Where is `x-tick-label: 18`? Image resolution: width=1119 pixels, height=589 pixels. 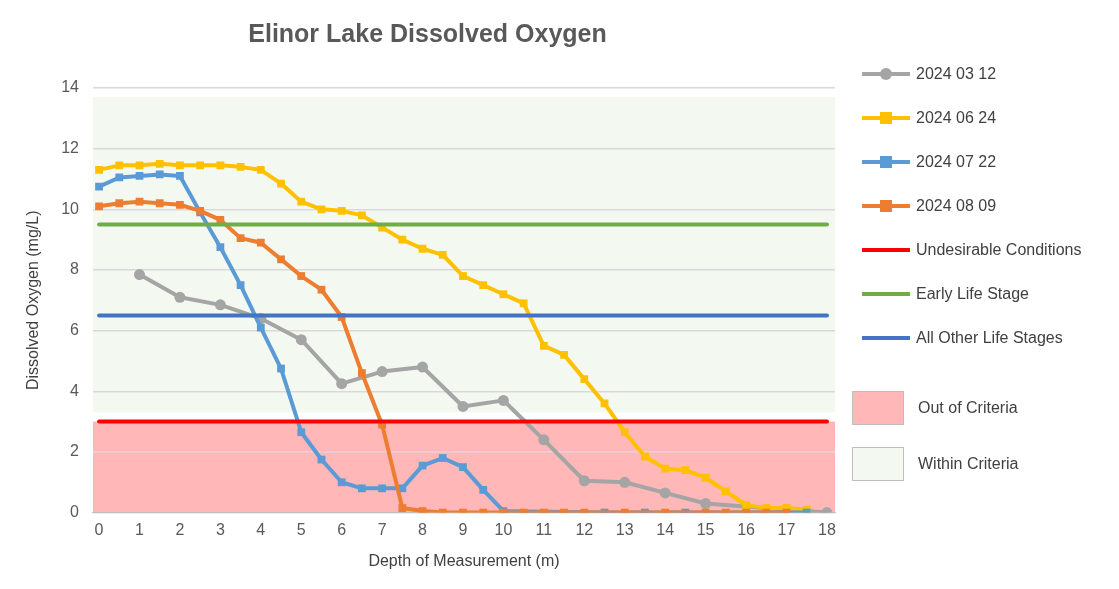 x-tick-label: 18 is located at coordinates (827, 529).